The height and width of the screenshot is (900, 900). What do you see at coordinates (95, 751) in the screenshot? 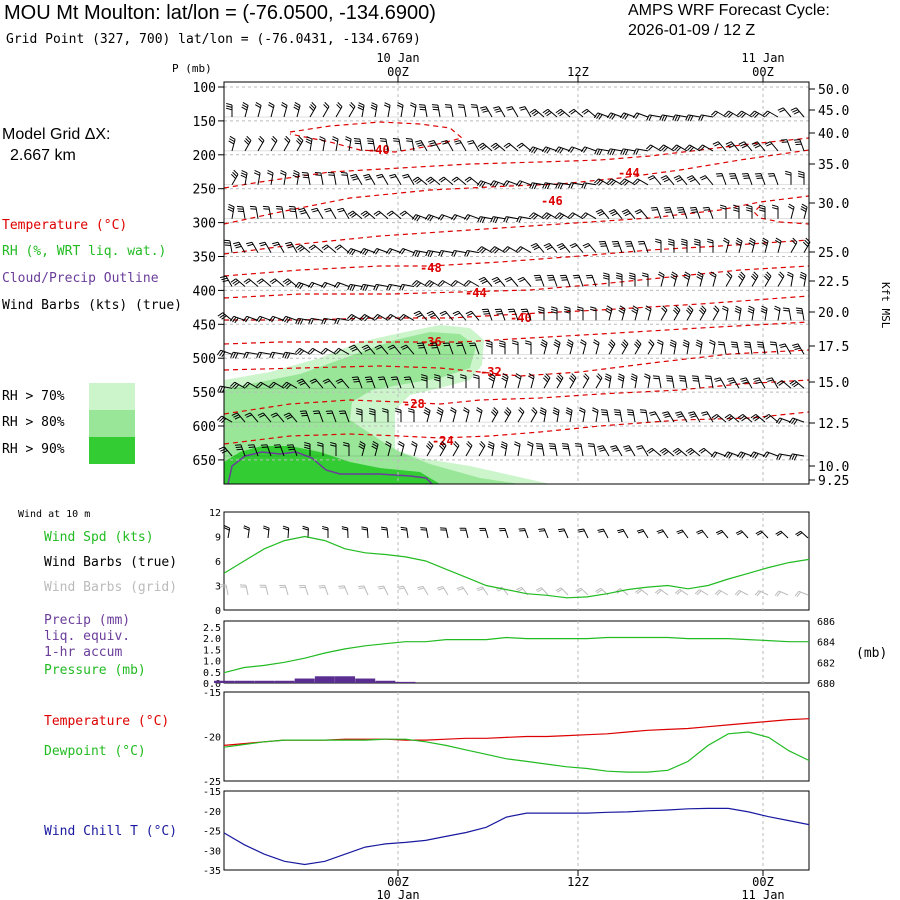
I see `legend-dewpoint: Dewpoint (°C)` at bounding box center [95, 751].